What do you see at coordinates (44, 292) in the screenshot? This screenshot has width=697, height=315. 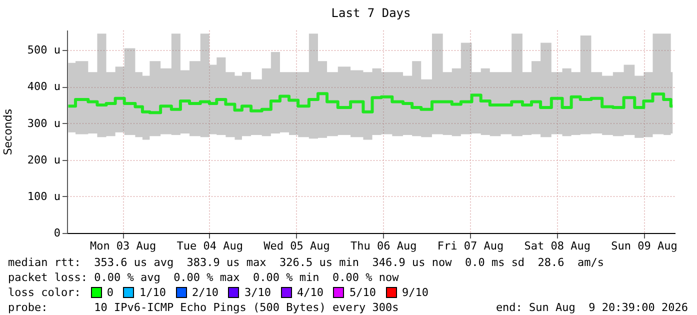 I see `text: loss color:` at bounding box center [44, 292].